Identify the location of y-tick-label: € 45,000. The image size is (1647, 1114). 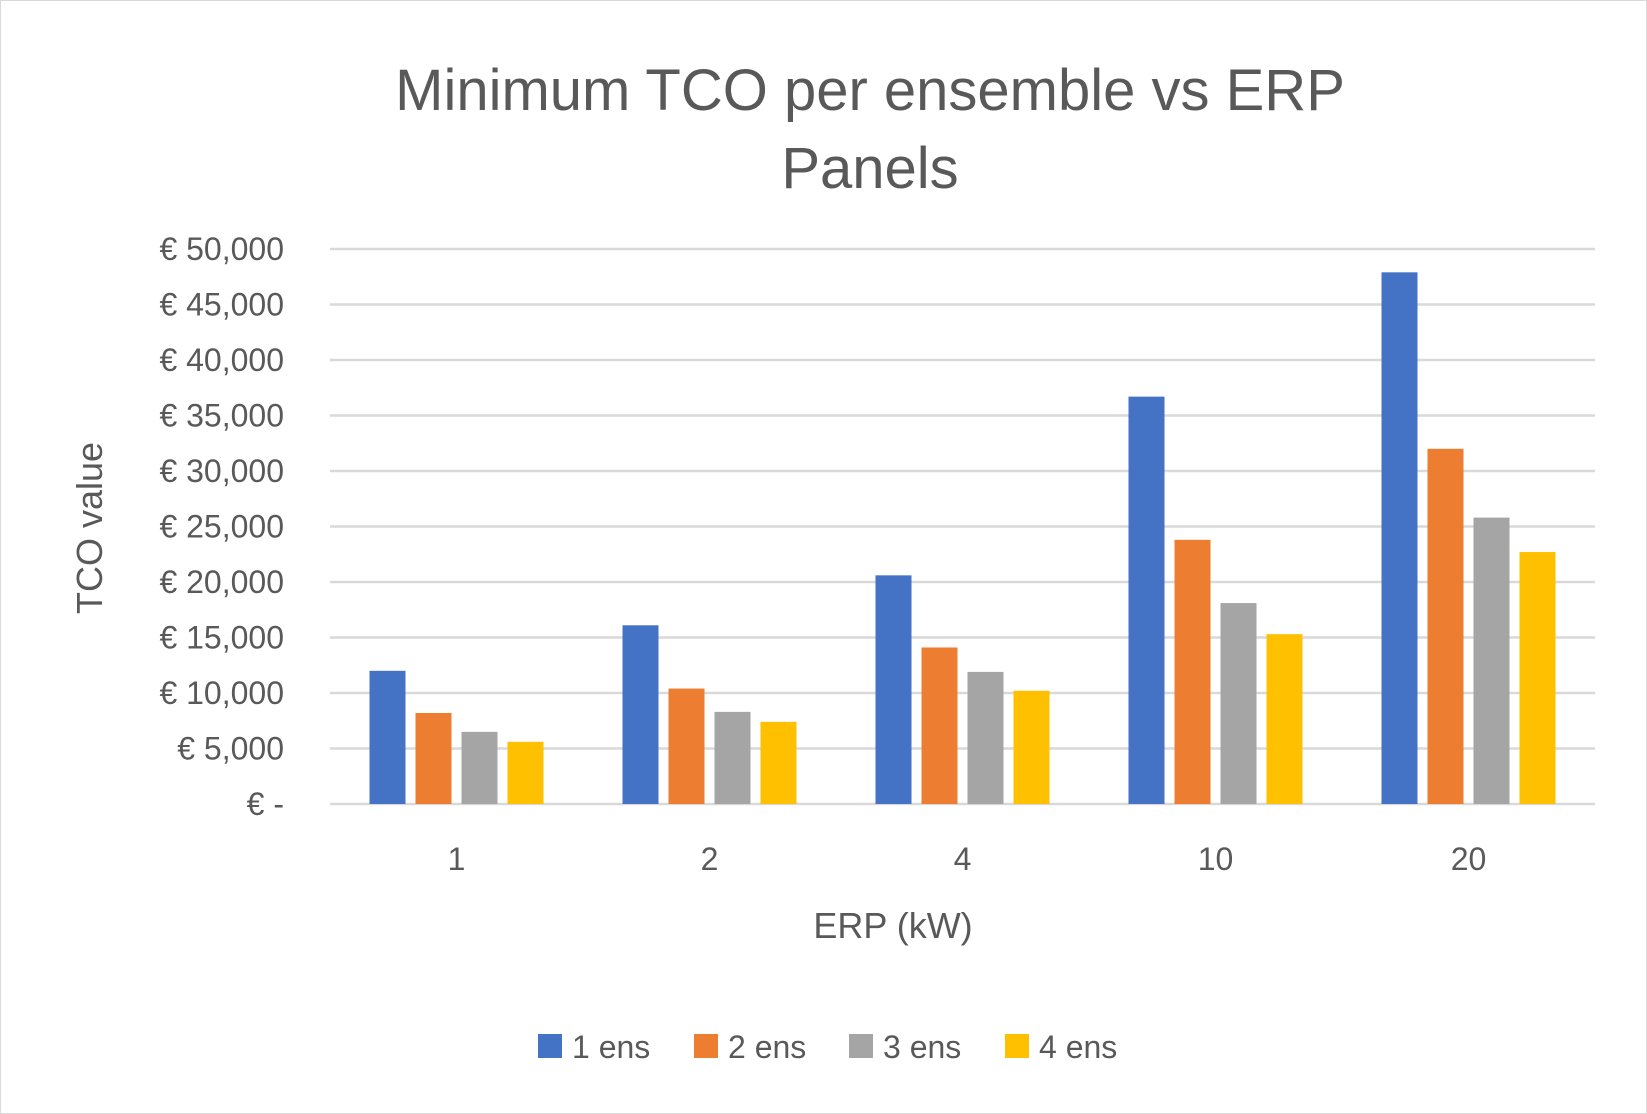
(221, 305).